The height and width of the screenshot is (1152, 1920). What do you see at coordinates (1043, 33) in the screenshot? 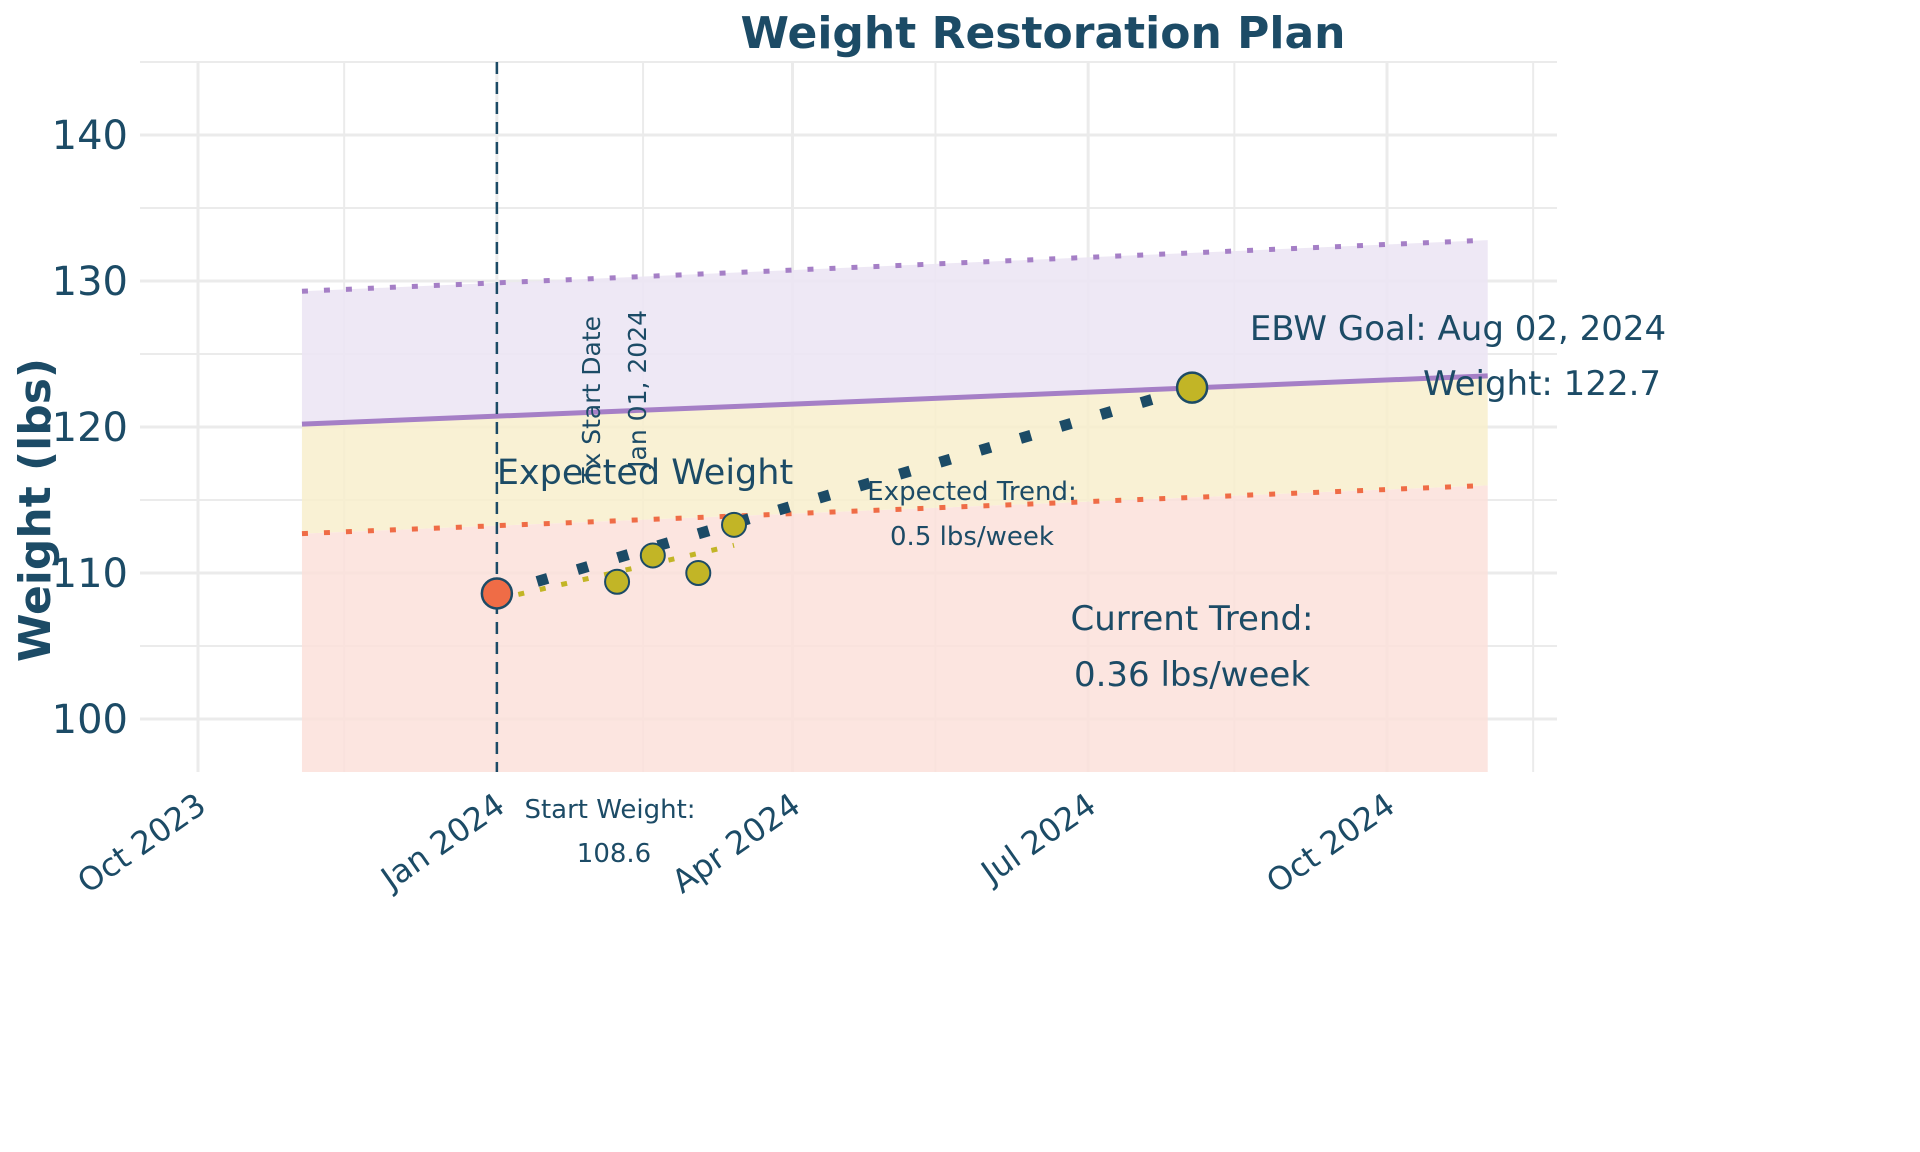
I see `chart-title: Weight Restoration Plan` at bounding box center [1043, 33].